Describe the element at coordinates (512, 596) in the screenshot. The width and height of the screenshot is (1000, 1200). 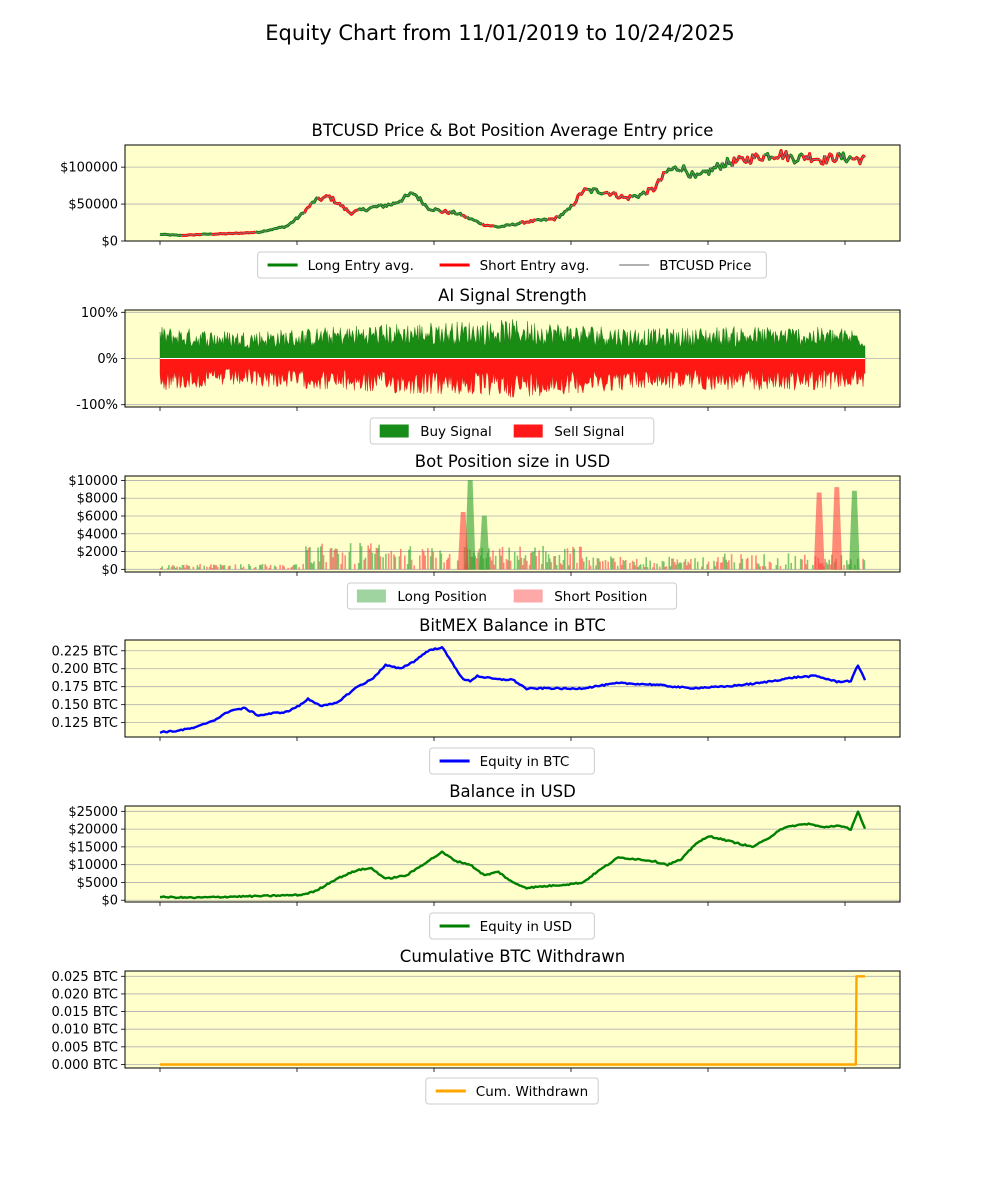
I see `legend: Long Position Short Position` at that location.